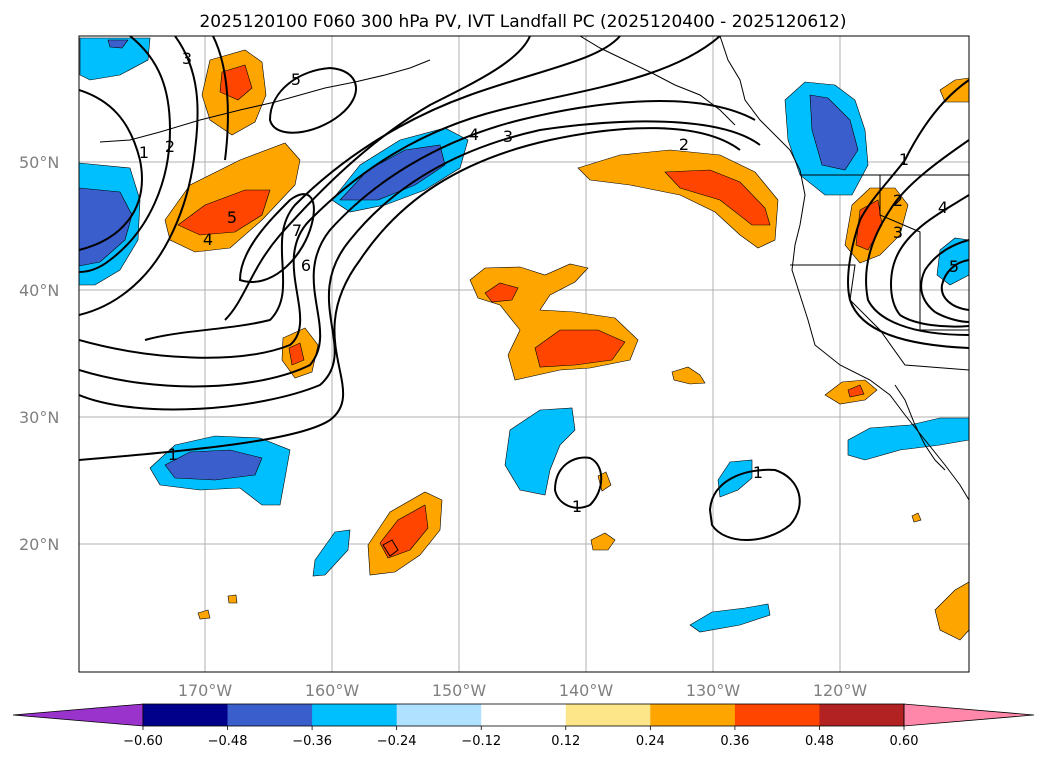 The height and width of the screenshot is (765, 1047). I want to click on lon-label: 120°W, so click(840, 690).